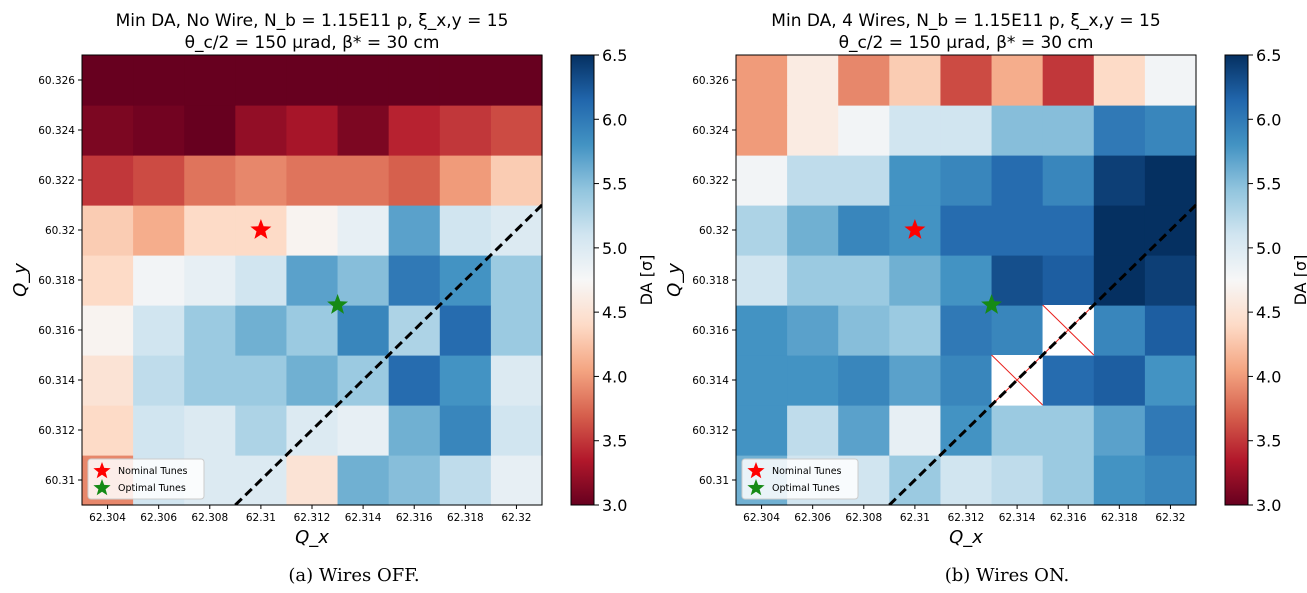  Describe the element at coordinates (56, 331) in the screenshot. I see `y-tick-label: 60.316` at that location.